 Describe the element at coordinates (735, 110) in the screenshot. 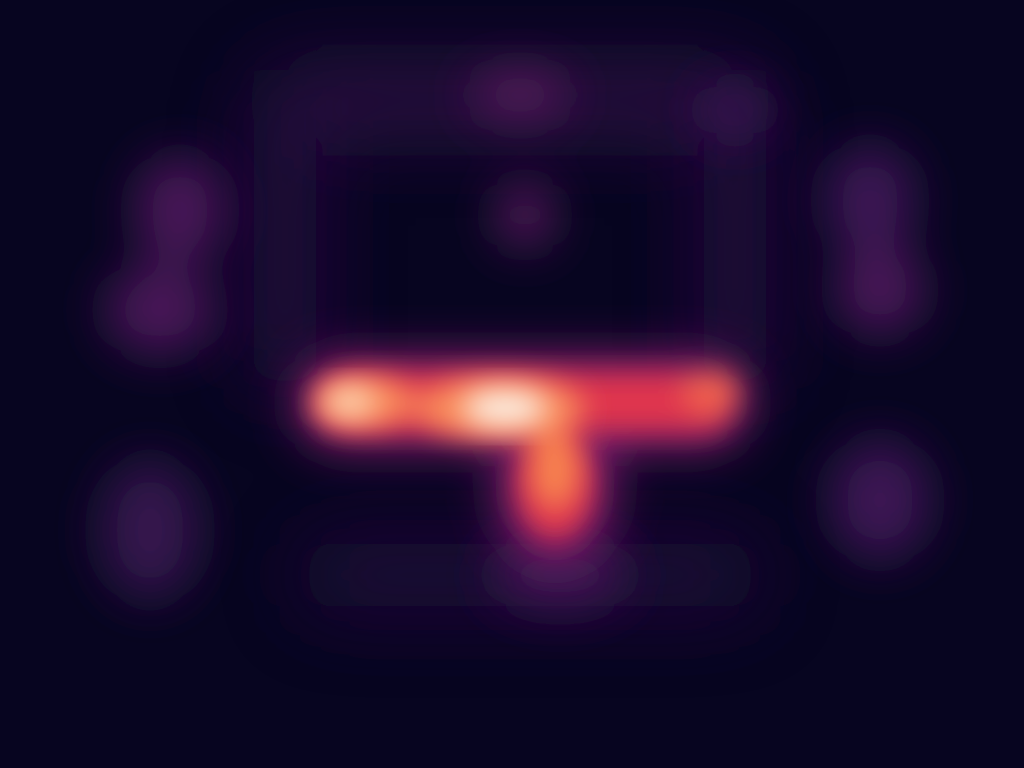

I see `hotspot-top-right` at that location.